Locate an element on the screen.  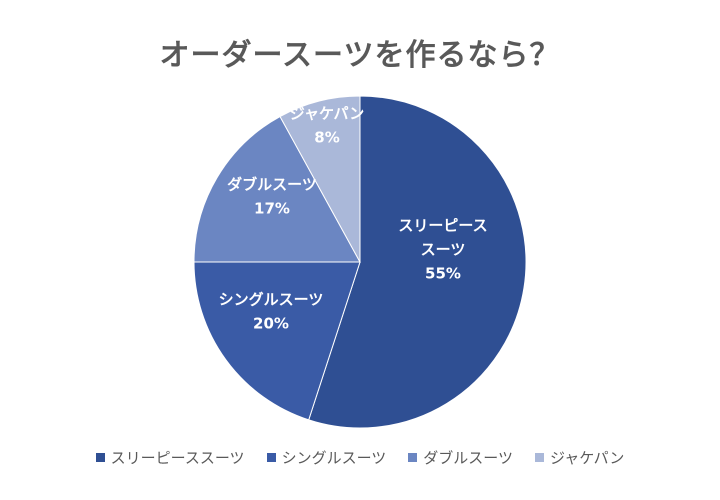
slice-data-label: ジャケパン is located at coordinates (327, 114).